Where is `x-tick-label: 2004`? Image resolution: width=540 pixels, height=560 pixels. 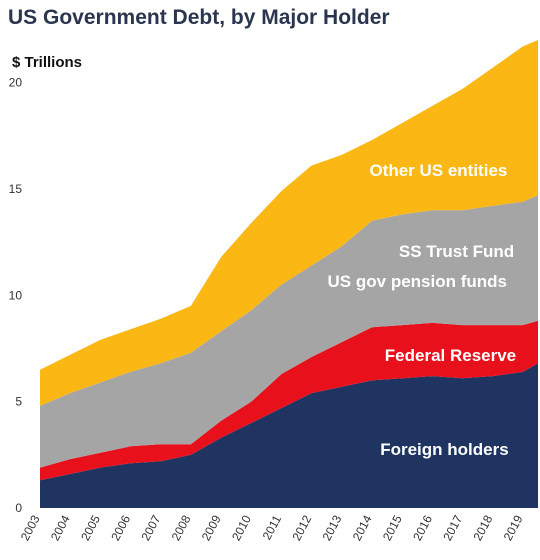
x-tick-label: 2004 is located at coordinates (60, 528).